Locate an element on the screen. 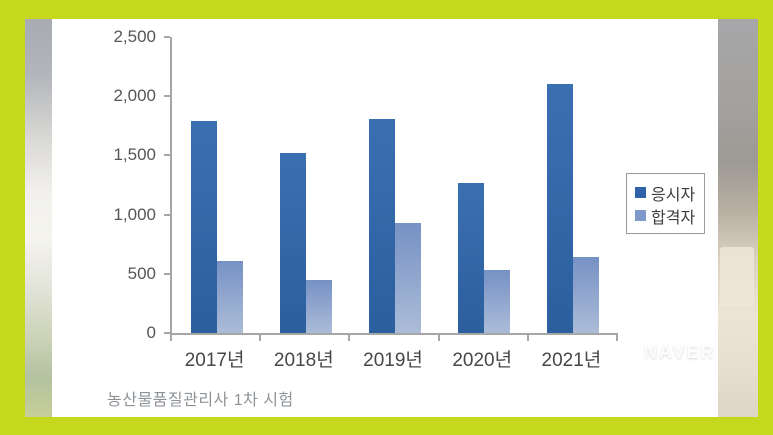 The image size is (773, 435). naver-watermark: NAVER is located at coordinates (680, 352).